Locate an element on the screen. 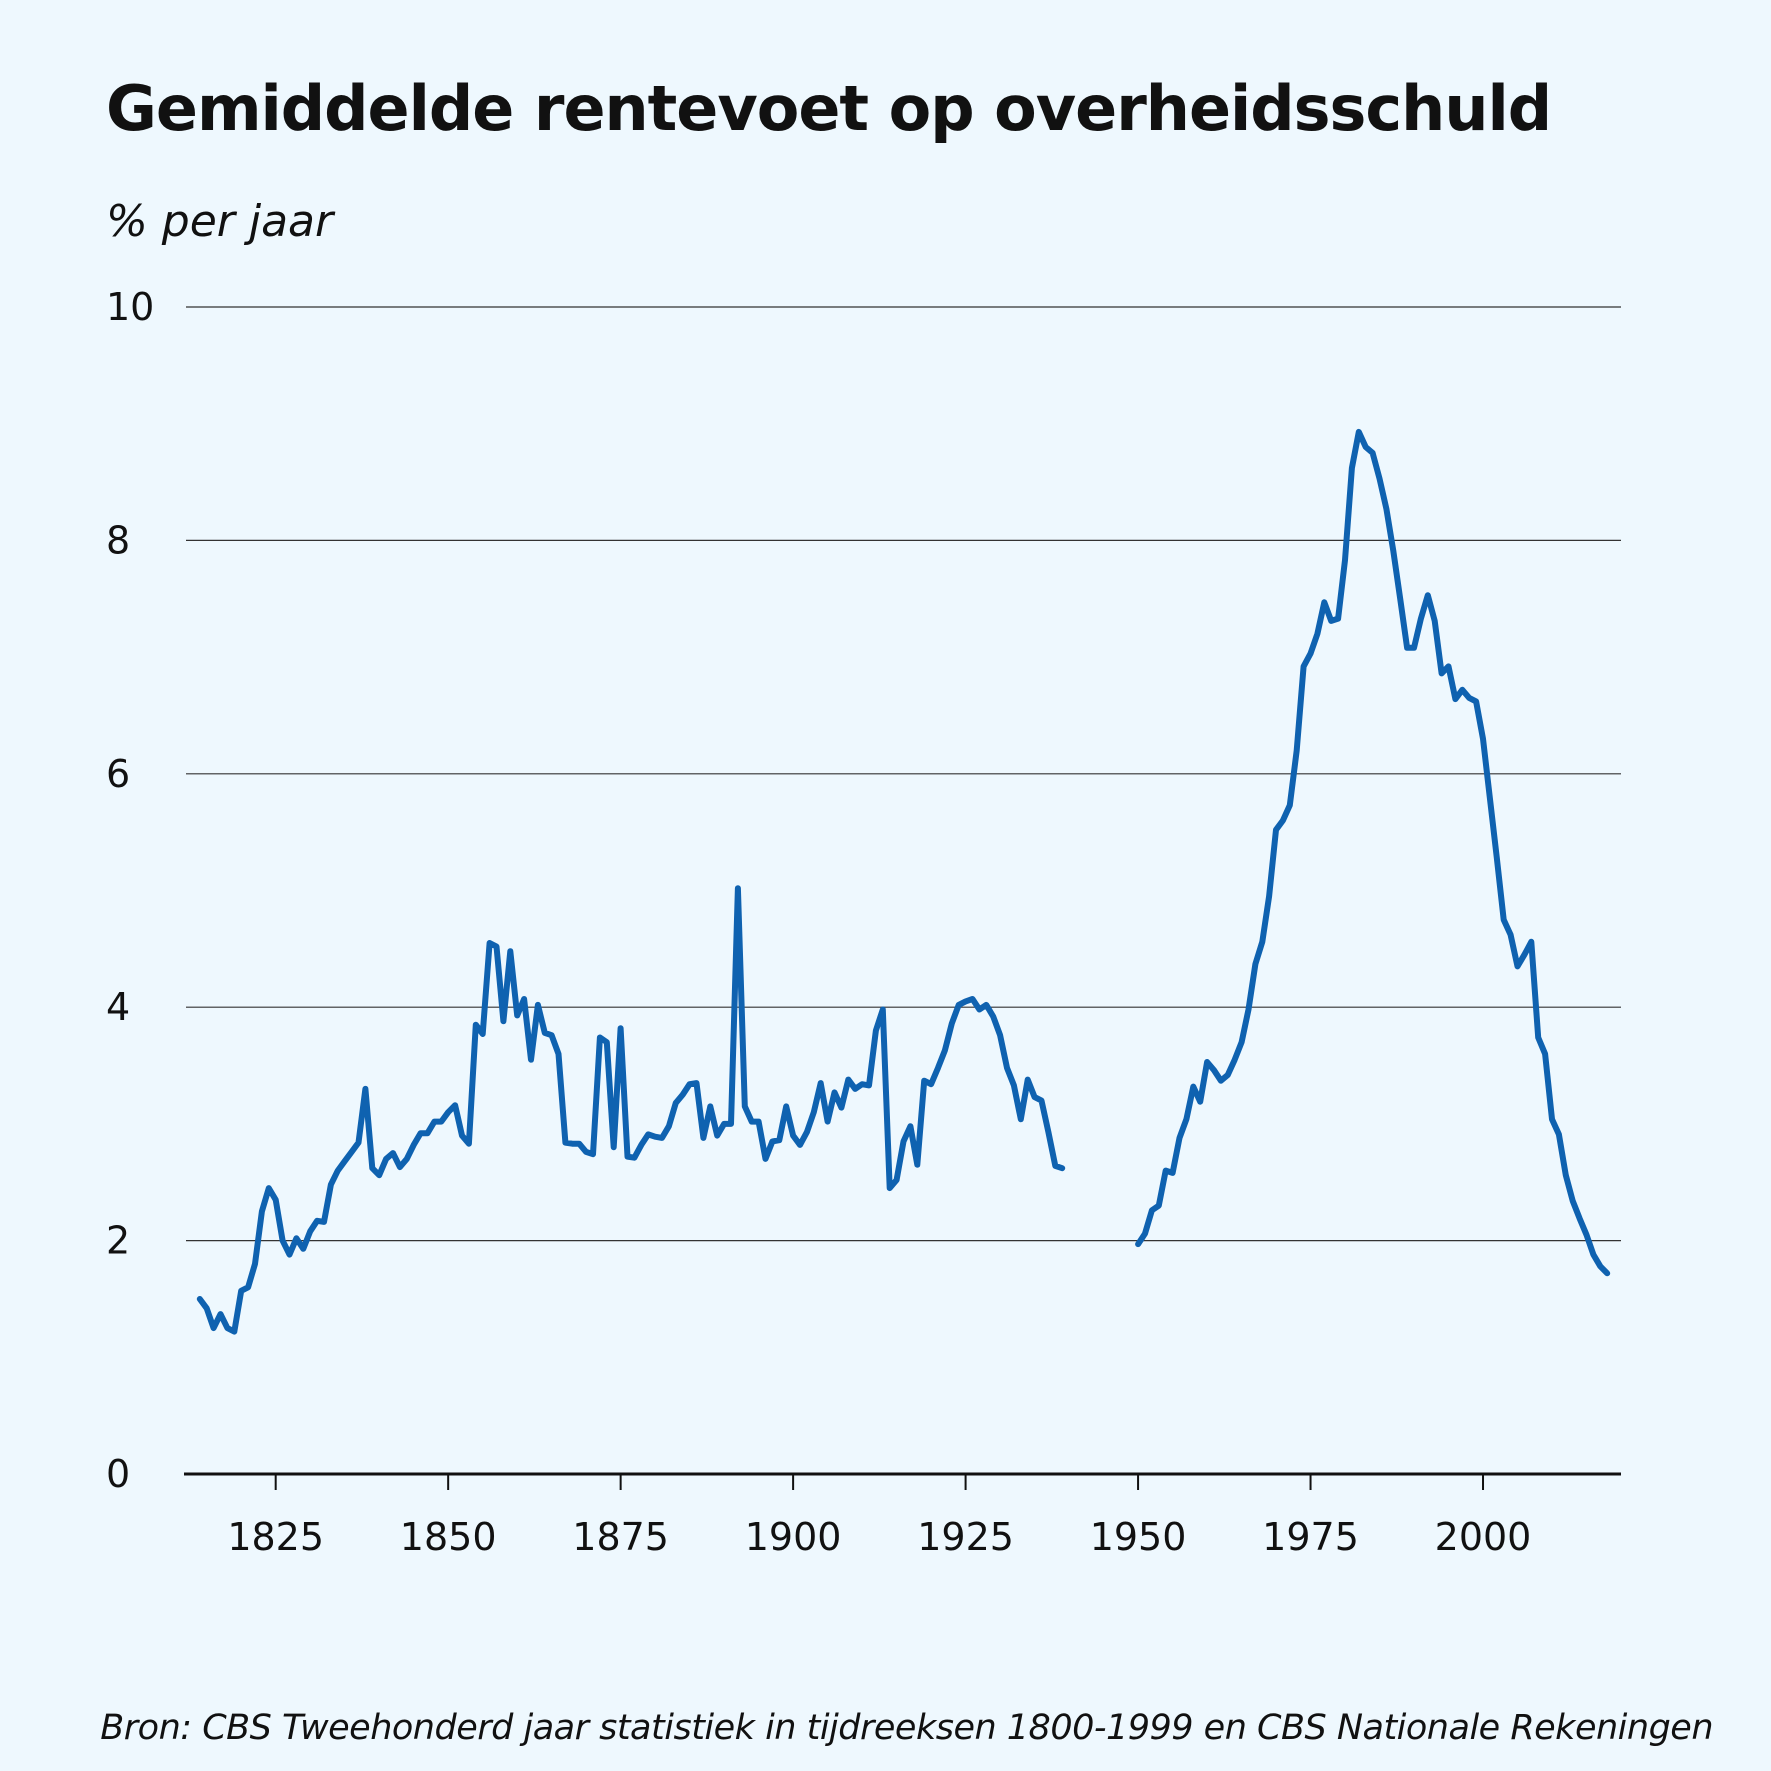 This screenshot has height=1771, width=1771. x-tick-label: 1875 is located at coordinates (620, 1537).